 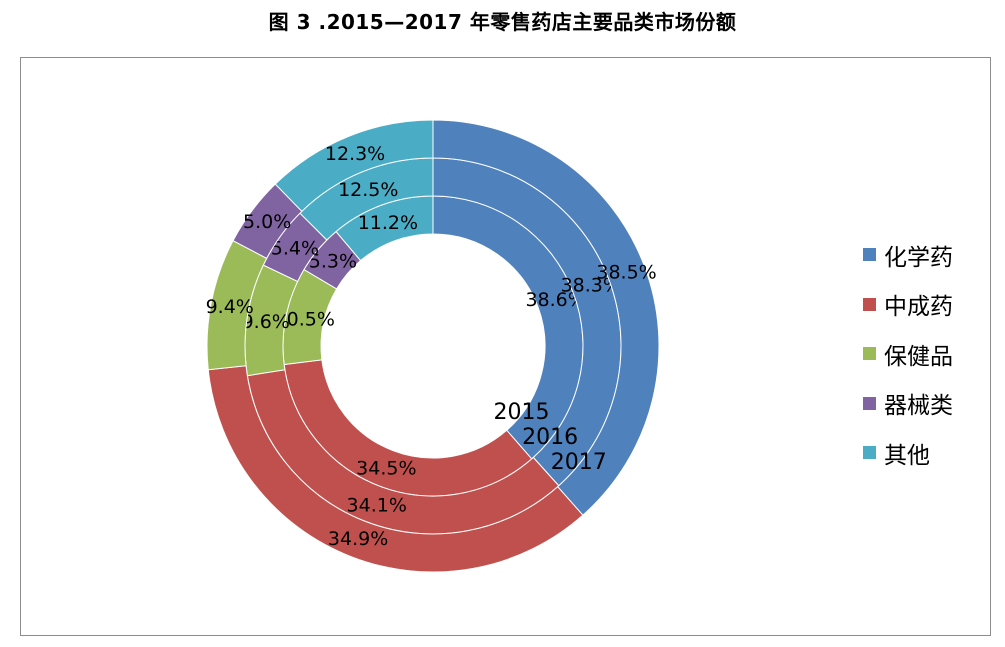 What do you see at coordinates (591, 285) in the screenshot?
I see `data-label-2016-0: 38.3%` at bounding box center [591, 285].